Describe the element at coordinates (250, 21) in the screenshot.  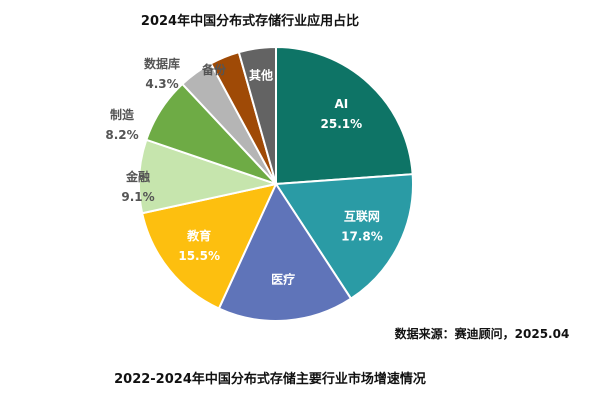
I see `chart-title: 2024年中国分布式存储行业应用占比` at that location.